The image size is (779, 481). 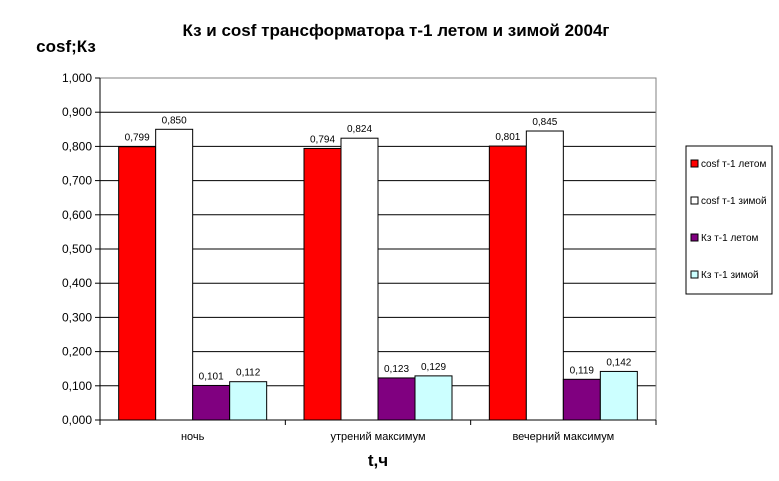 I want to click on y-tick-label: 0,300, so click(x=77, y=317).